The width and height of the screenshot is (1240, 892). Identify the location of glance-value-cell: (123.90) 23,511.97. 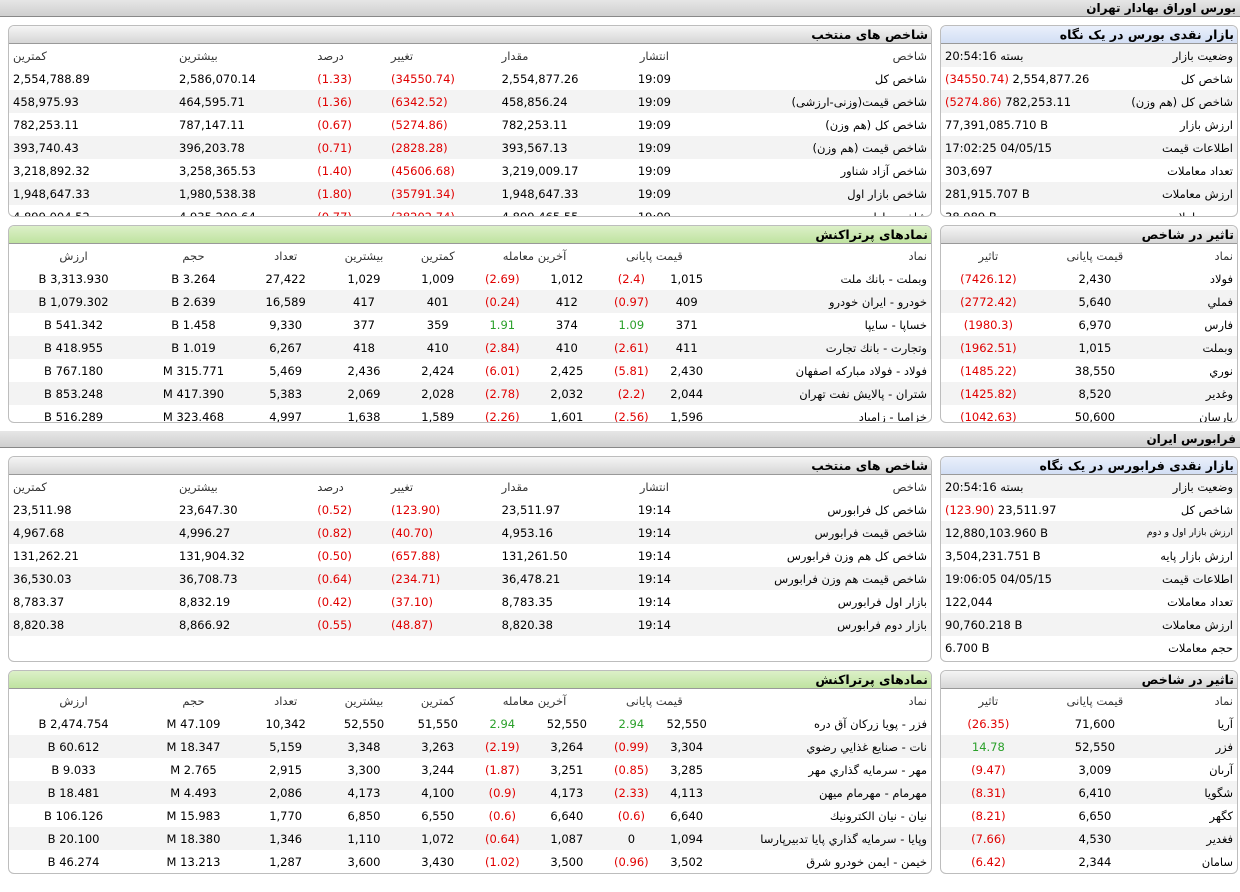
(1030, 509).